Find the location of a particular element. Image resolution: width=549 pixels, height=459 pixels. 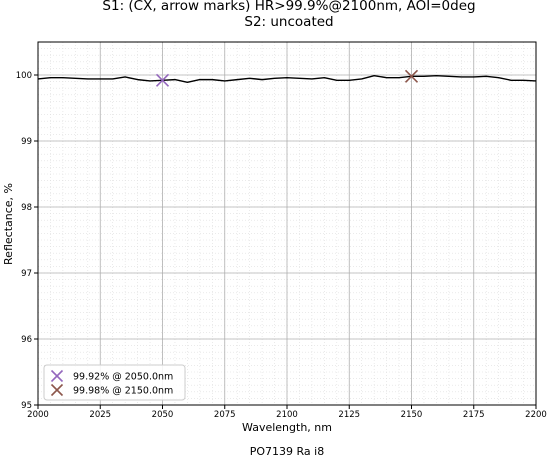

legend-label: 99.92% @ 2050.0nm is located at coordinates (123, 377).